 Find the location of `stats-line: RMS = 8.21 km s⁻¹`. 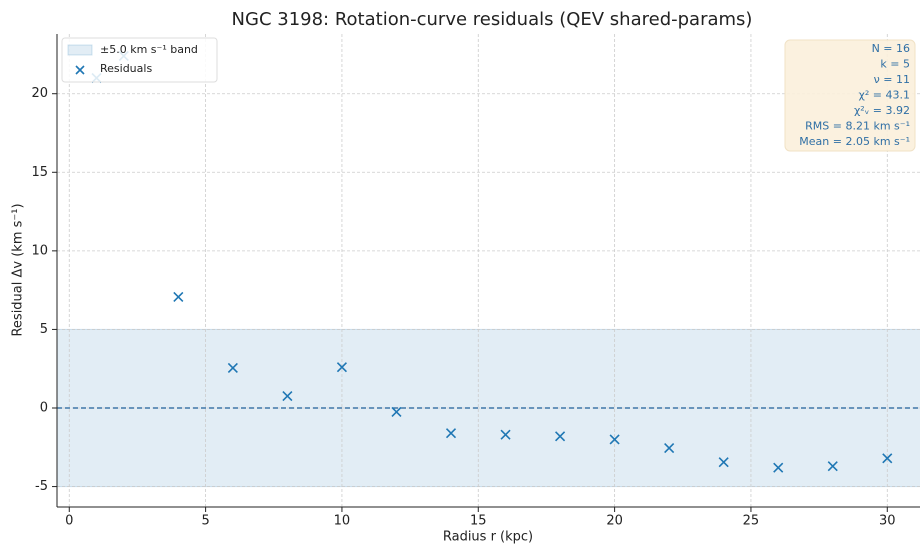

stats-line: RMS = 8.21 km s⁻¹ is located at coordinates (857, 126).